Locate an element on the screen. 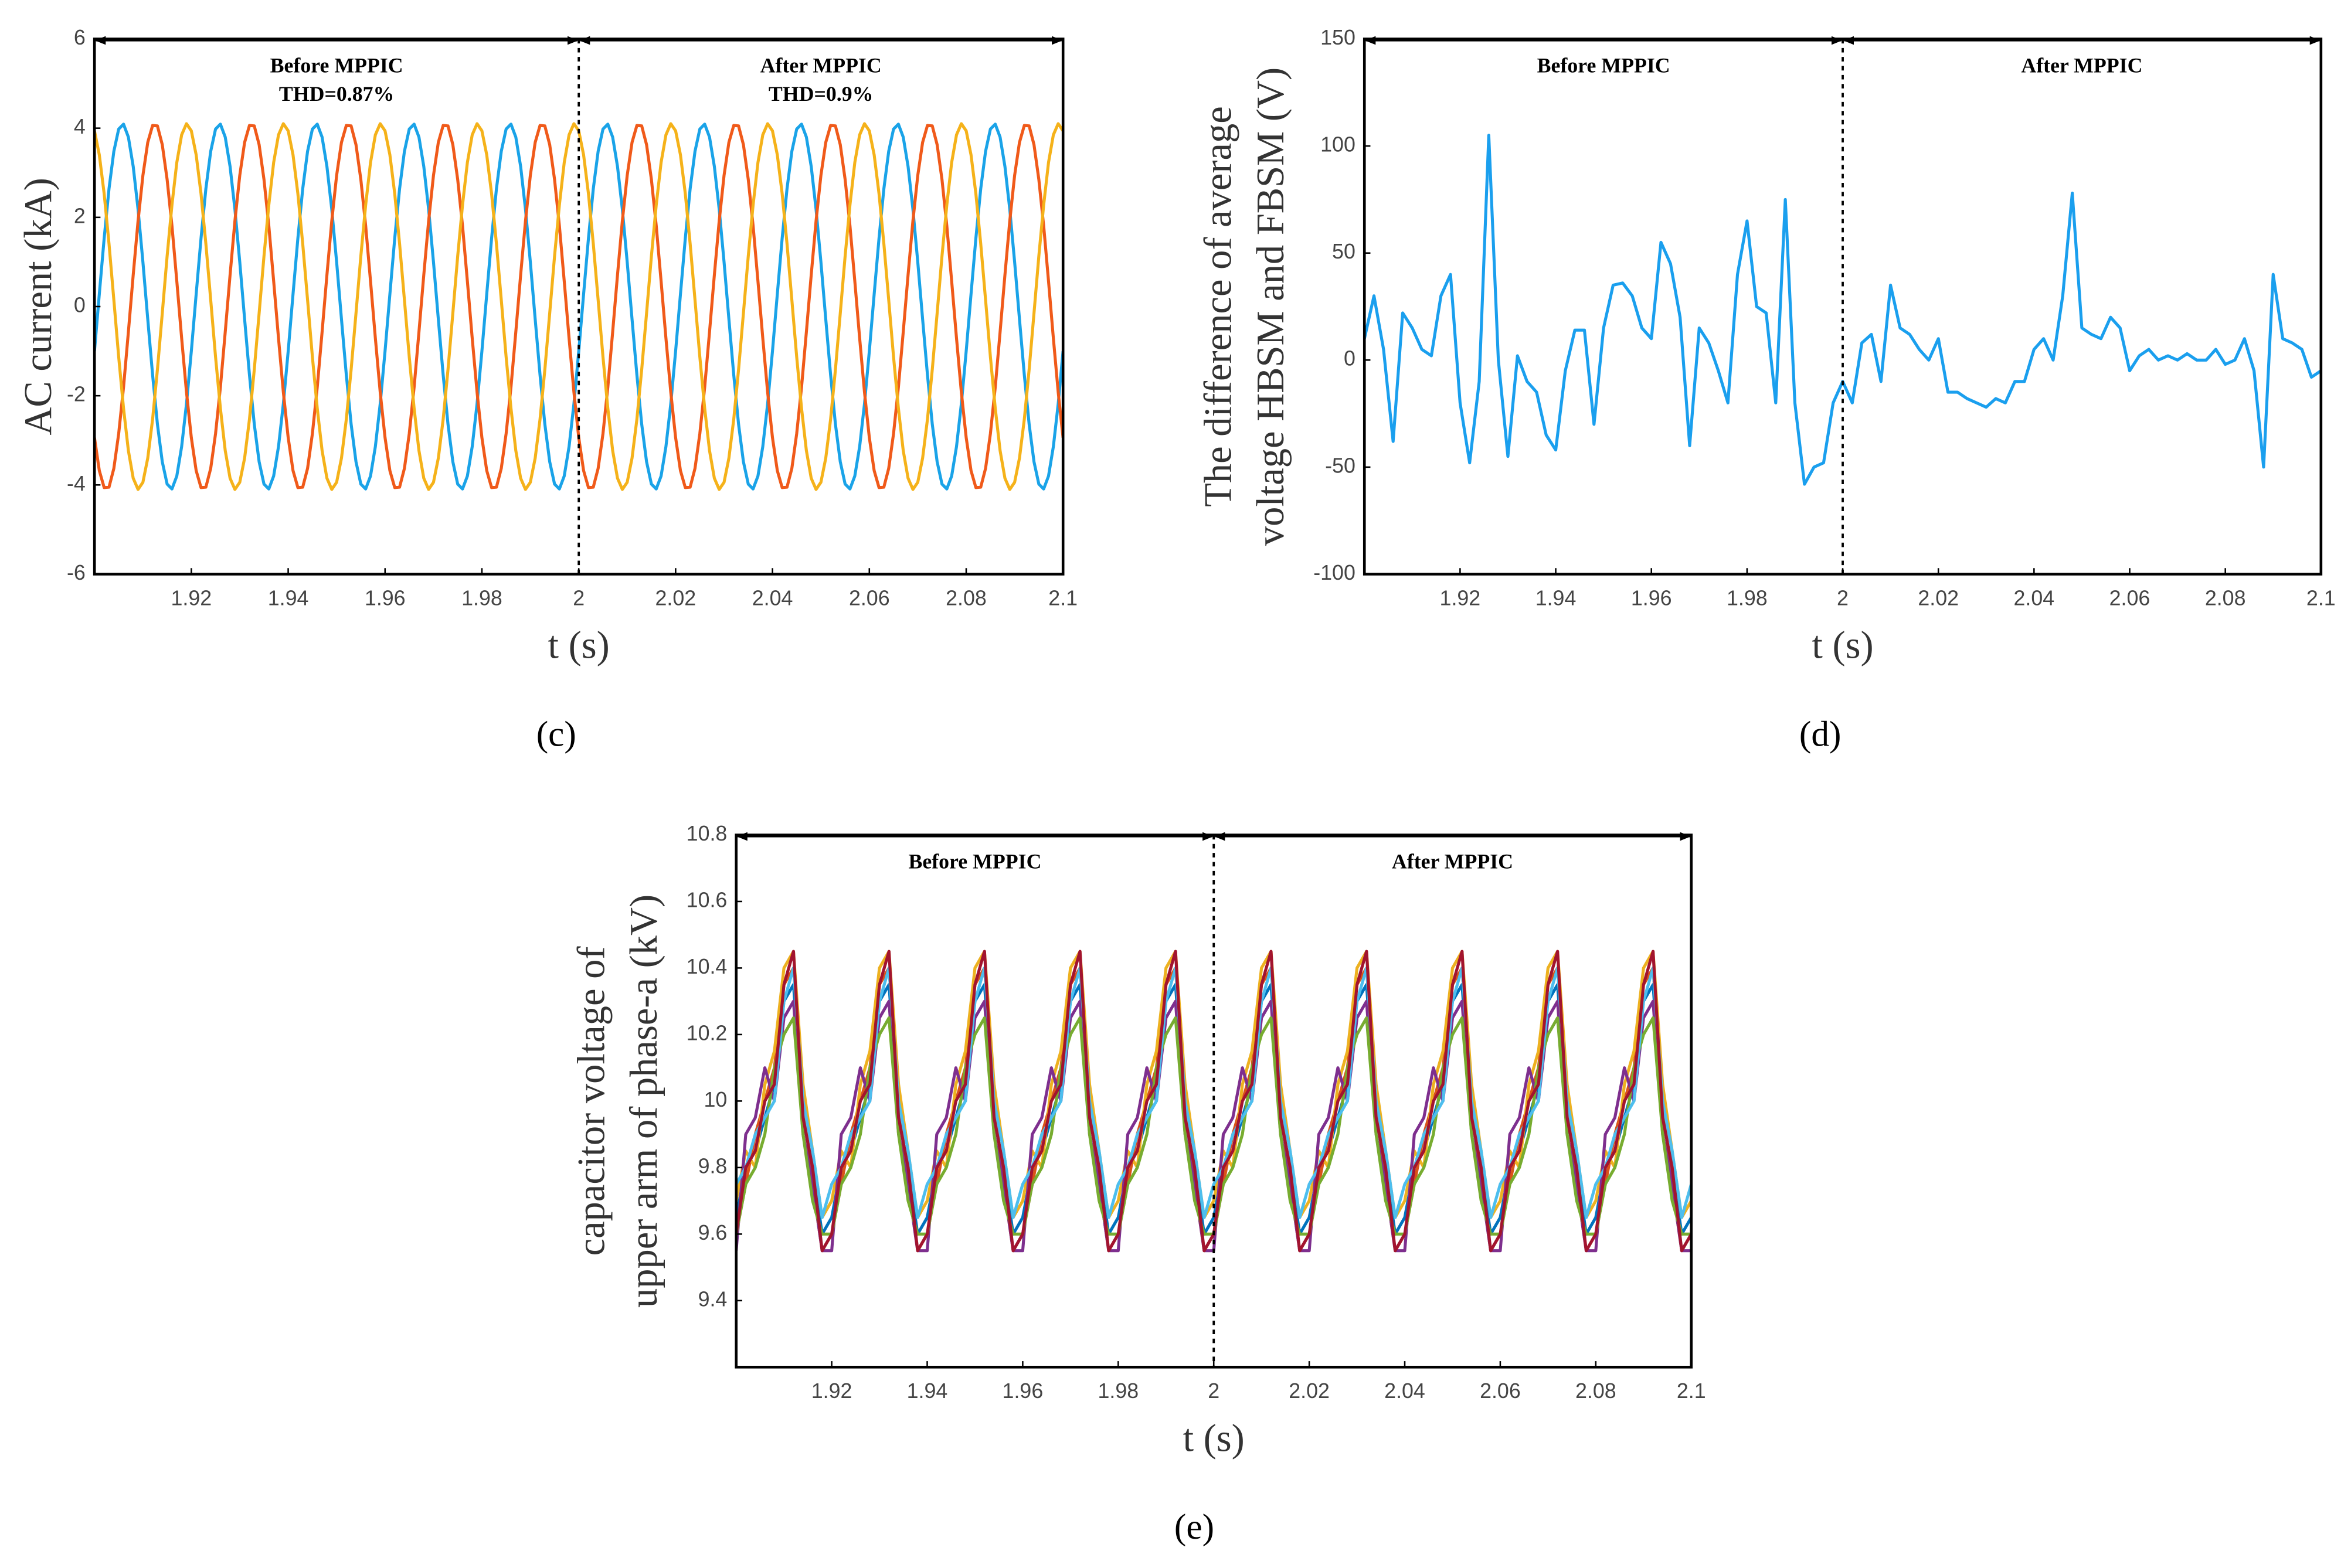 The image size is (2351, 1568). y-tick-label: 10.6 is located at coordinates (707, 900).